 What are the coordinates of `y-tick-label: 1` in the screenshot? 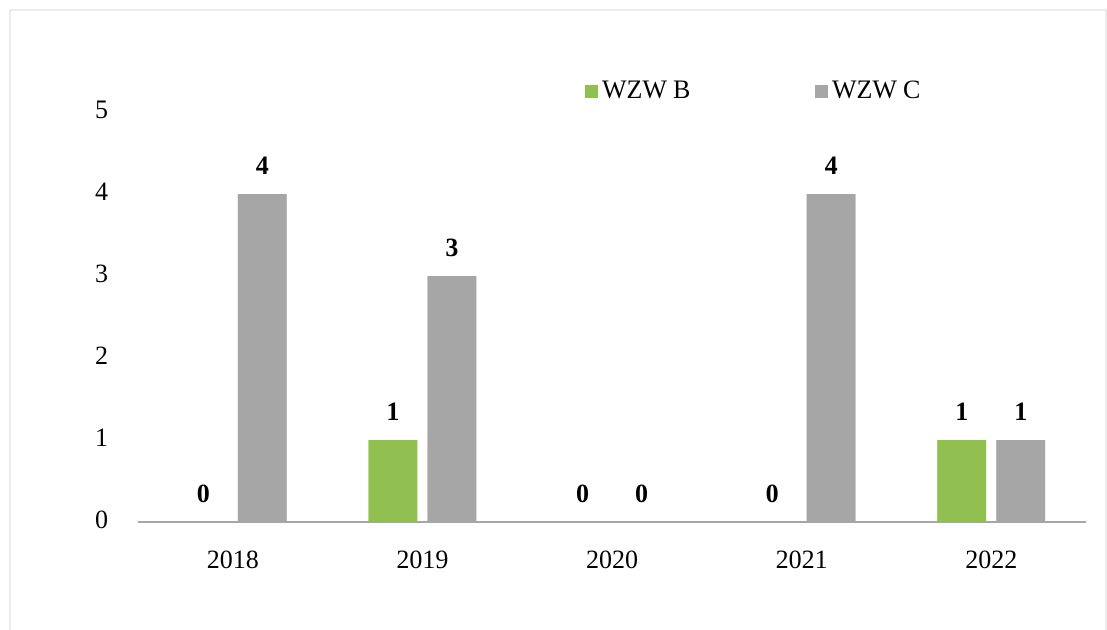 It's located at (101, 437).